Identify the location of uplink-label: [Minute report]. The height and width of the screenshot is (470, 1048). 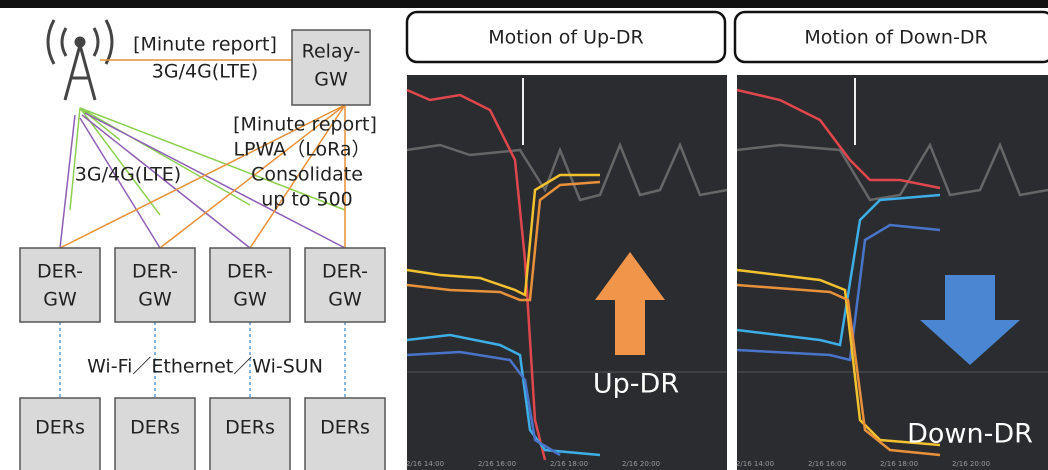
(205, 45).